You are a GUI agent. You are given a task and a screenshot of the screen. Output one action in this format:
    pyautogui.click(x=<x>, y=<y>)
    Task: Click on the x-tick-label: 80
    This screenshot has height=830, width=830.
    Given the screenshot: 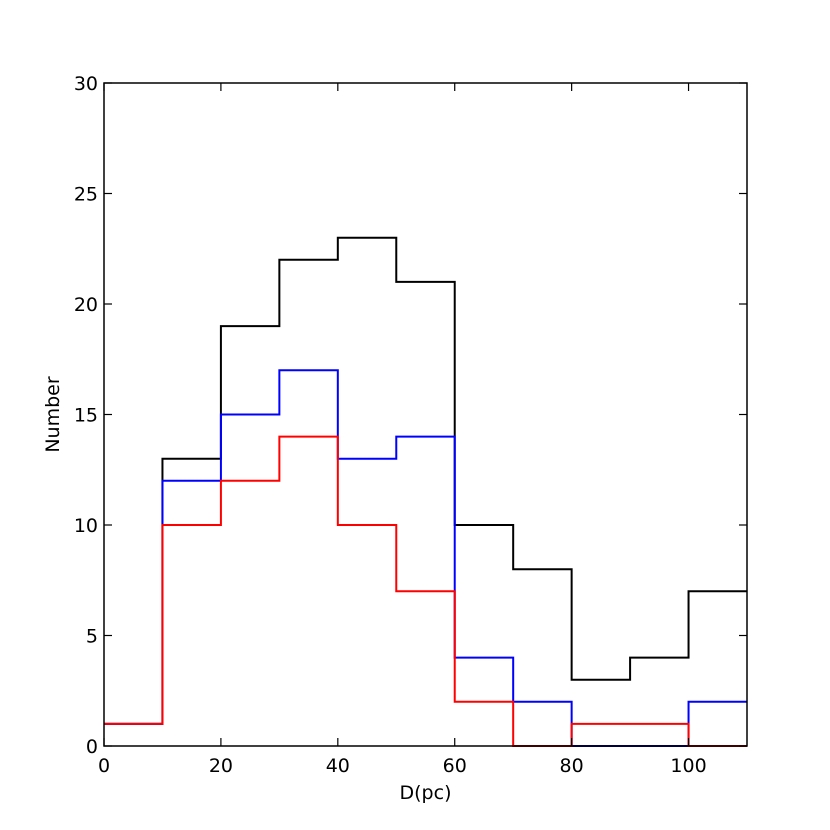 What is the action you would take?
    pyautogui.click(x=572, y=766)
    